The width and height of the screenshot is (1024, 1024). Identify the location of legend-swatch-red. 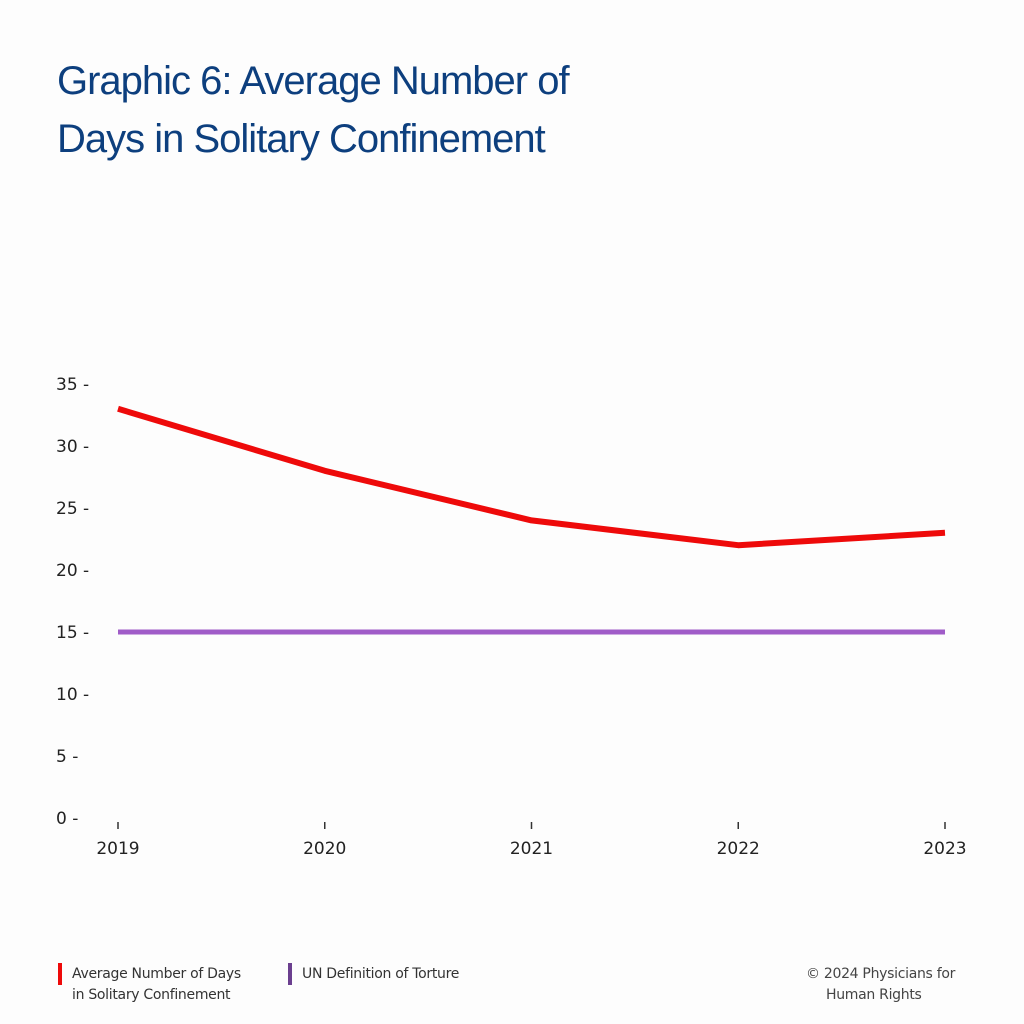
(60, 974).